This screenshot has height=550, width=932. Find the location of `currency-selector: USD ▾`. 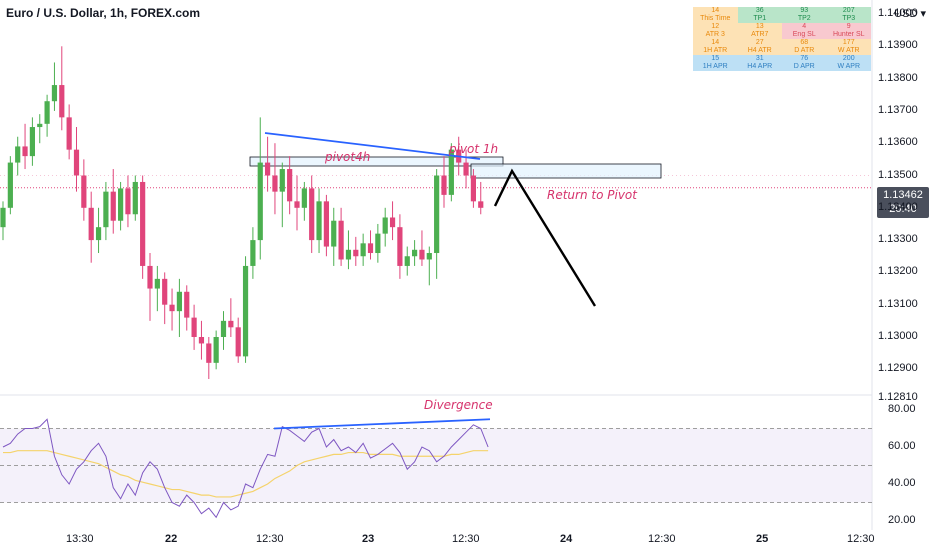

currency-selector: USD ▾ is located at coordinates (910, 13).